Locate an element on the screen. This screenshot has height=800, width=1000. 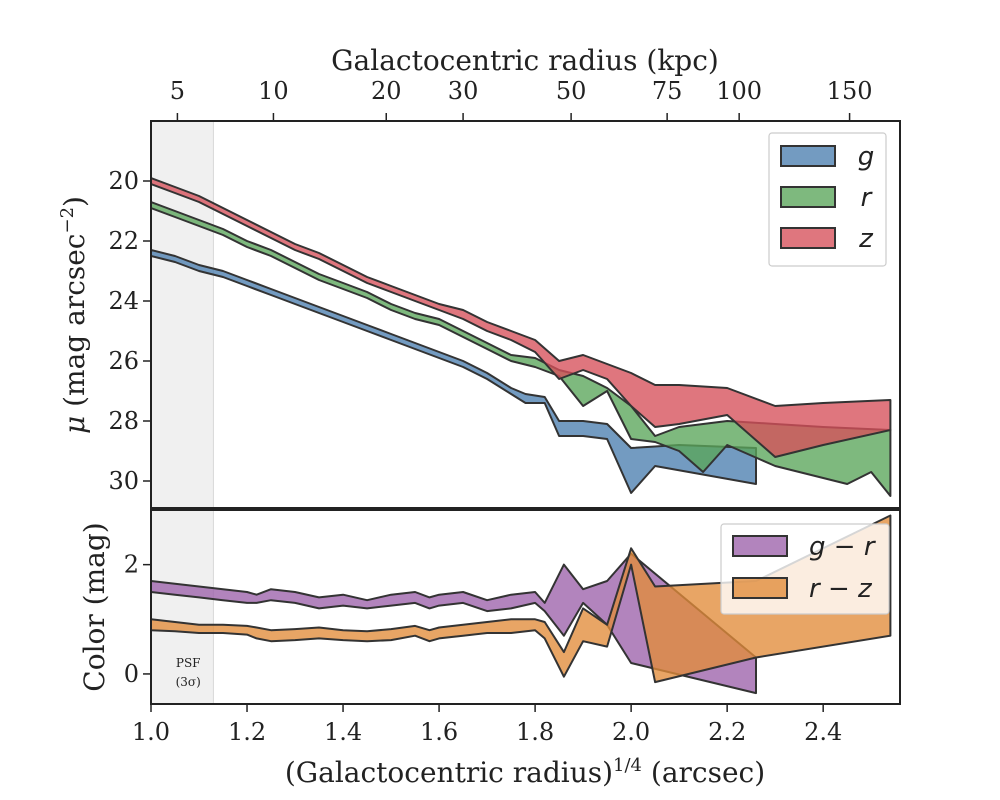
top-tick-label: 10 is located at coordinates (273, 91).